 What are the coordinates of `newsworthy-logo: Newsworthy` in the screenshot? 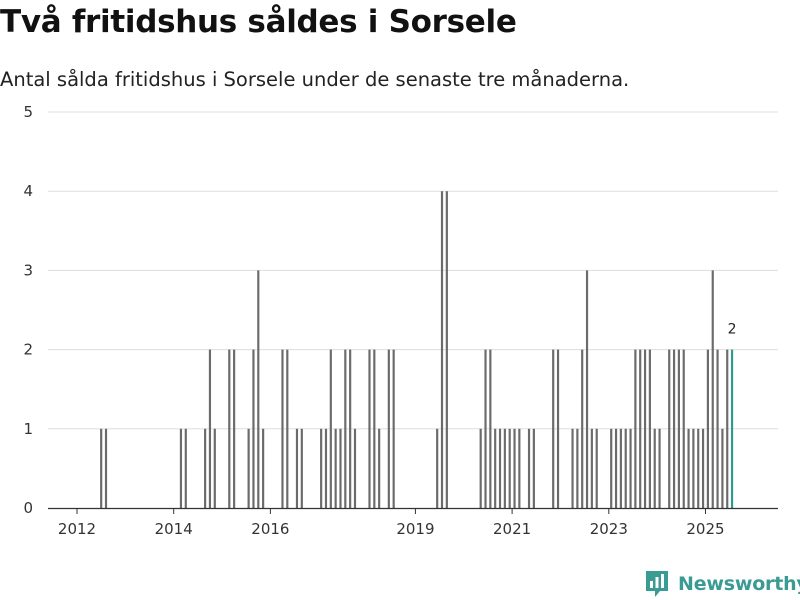 It's located at (722, 584).